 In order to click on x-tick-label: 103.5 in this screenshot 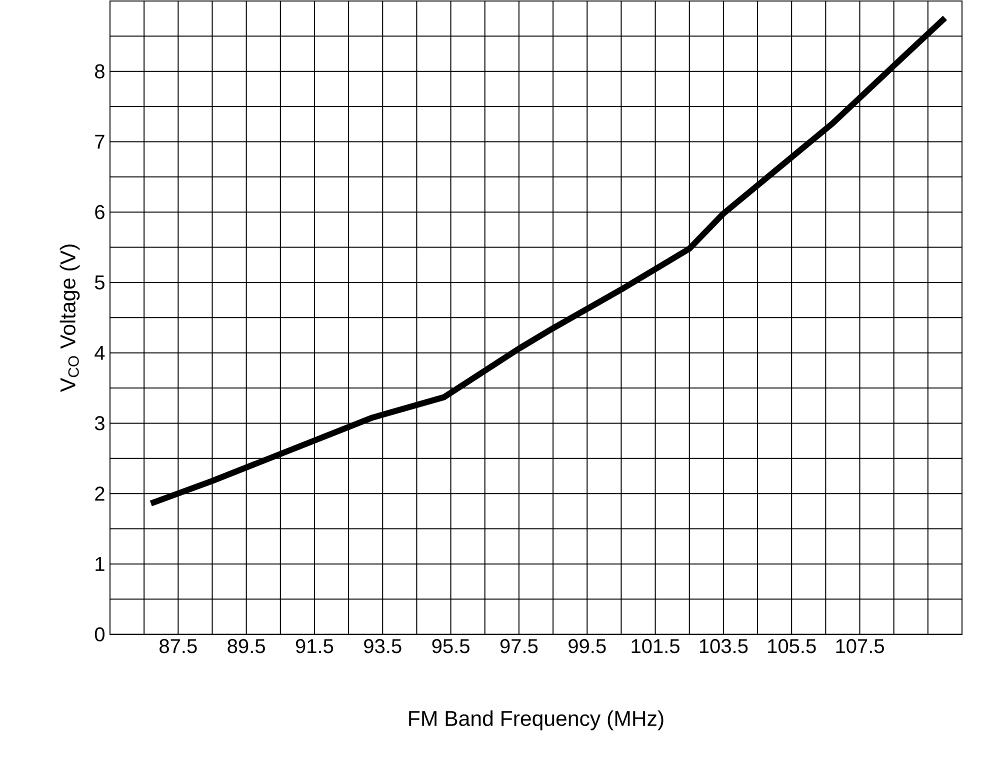, I will do `click(724, 646)`.